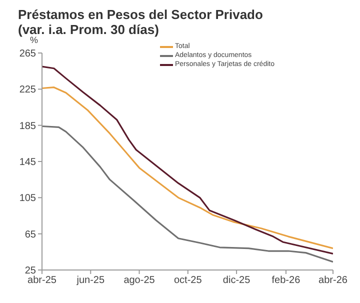  Describe the element at coordinates (27, 162) in the screenshot. I see `y-tick-label: 145` at that location.